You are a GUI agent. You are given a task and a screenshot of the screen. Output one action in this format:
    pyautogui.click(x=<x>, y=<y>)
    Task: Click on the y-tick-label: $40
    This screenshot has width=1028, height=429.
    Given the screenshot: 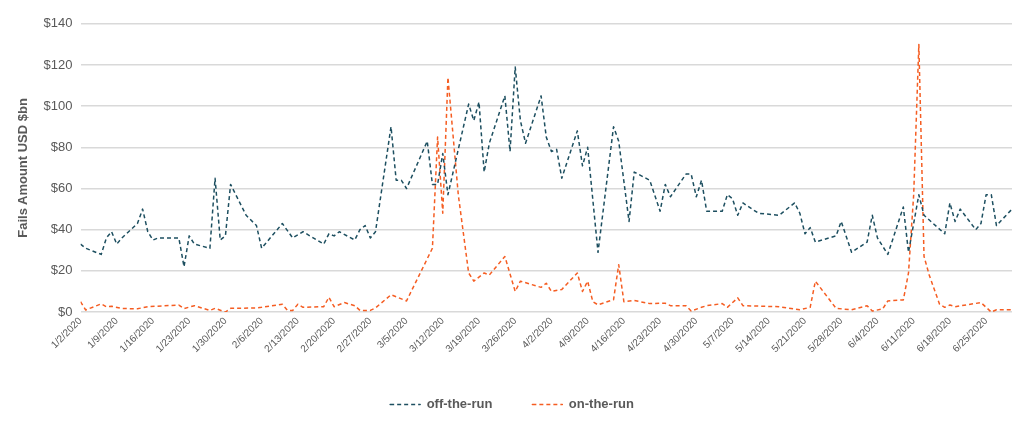 What is the action you would take?
    pyautogui.click(x=61, y=229)
    